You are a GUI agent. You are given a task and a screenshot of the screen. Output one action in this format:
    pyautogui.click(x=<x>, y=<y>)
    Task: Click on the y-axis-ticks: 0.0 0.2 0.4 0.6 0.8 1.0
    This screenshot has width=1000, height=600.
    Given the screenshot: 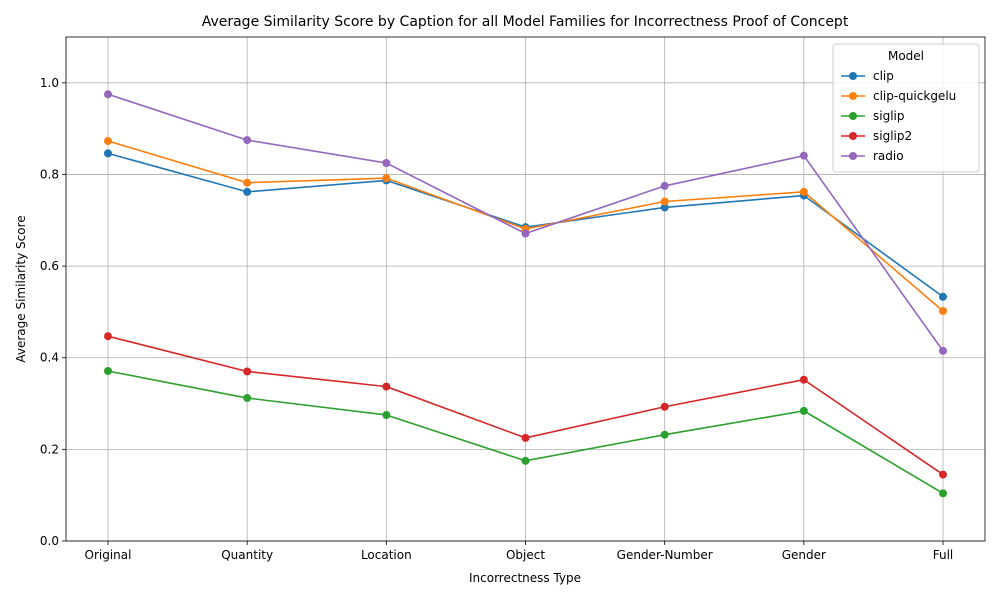 What is the action you would take?
    pyautogui.click(x=53, y=312)
    